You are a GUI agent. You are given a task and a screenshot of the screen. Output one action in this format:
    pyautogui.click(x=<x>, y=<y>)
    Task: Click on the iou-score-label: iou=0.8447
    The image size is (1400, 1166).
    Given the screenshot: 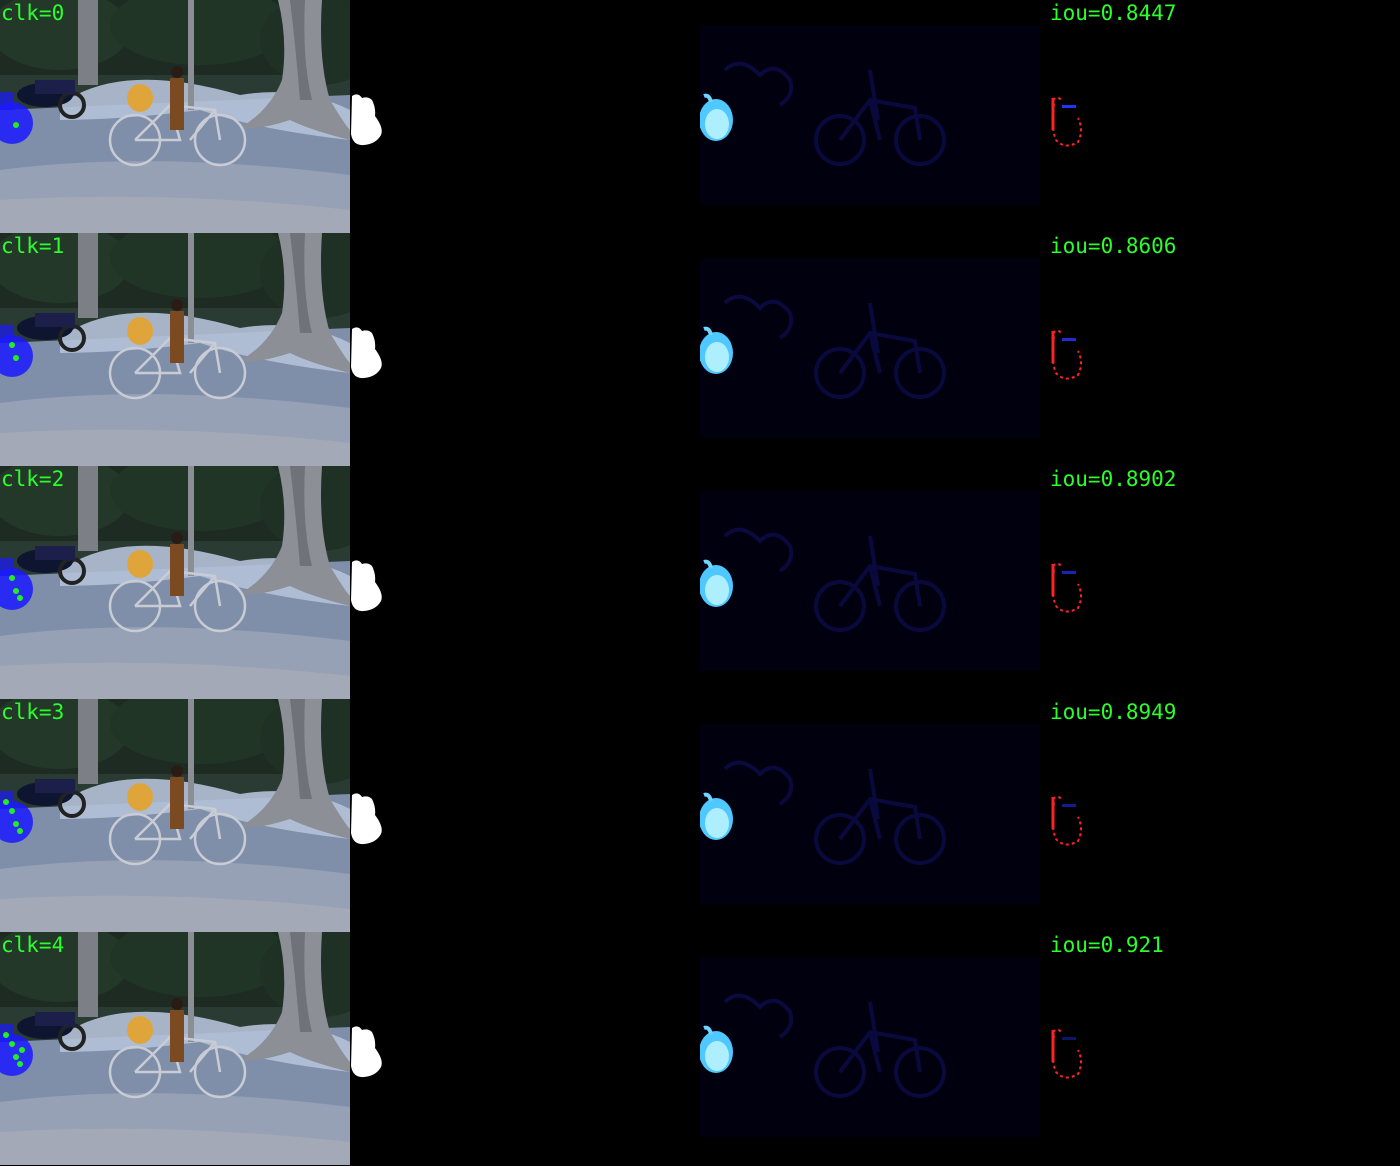 What is the action you would take?
    pyautogui.click(x=1113, y=13)
    